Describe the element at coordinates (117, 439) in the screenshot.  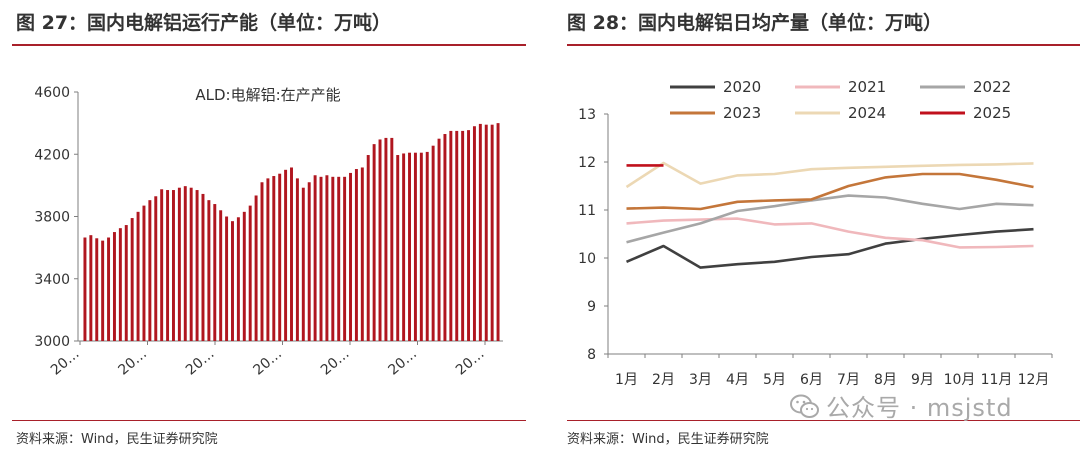
I see `left-source-note: 资料来源：Wind，民生证券研究院` at that location.